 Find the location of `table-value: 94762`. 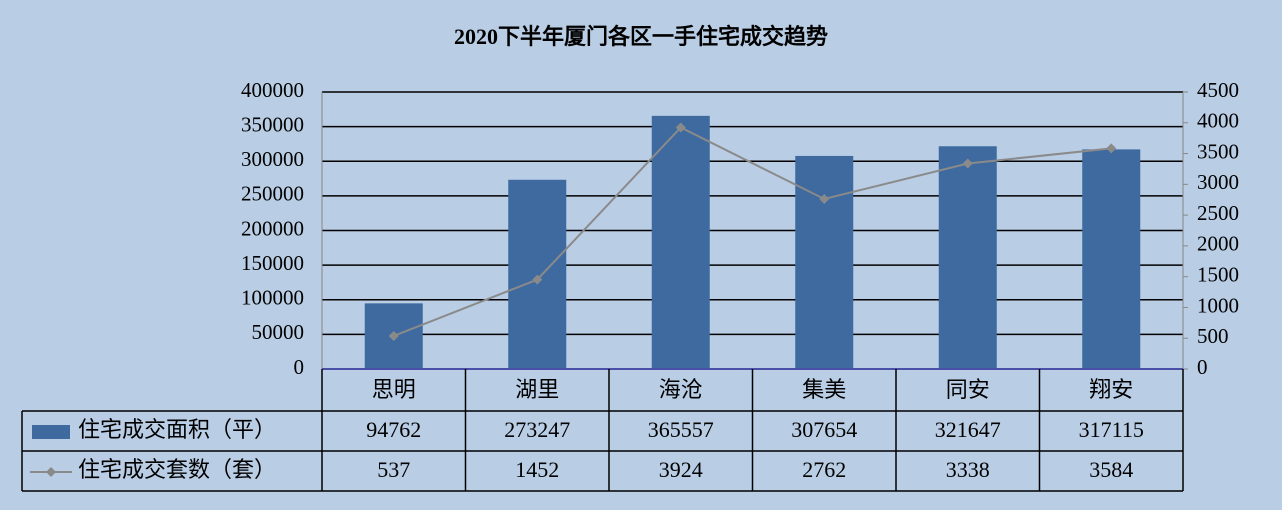

table-value: 94762 is located at coordinates (393, 429).